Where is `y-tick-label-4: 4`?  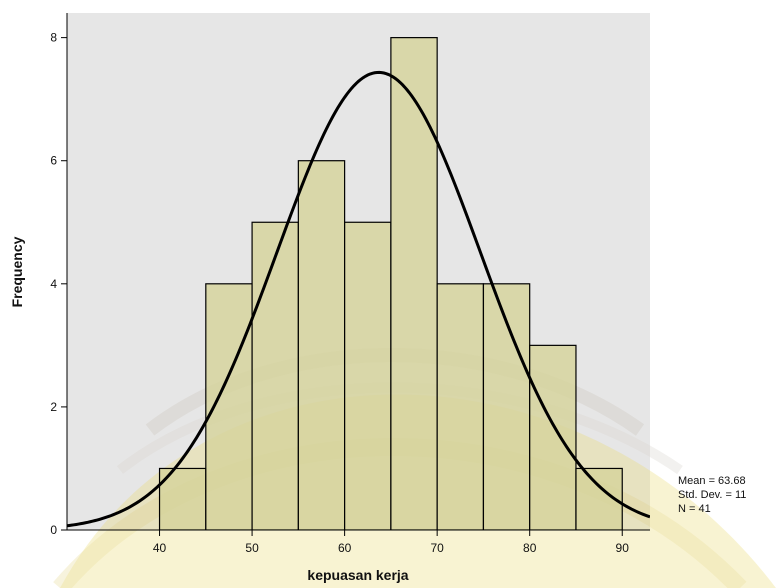
y-tick-label-4: 4 is located at coordinates (53, 284).